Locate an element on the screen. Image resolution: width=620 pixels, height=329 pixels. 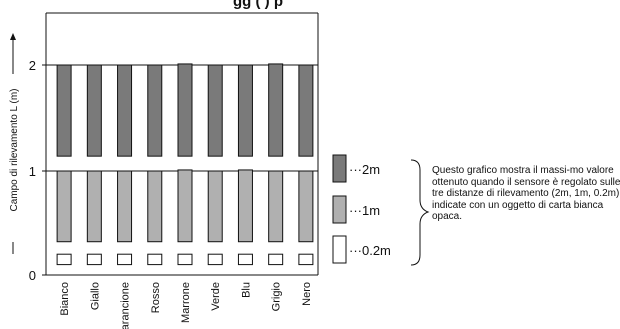
x-category-label: Rosso is located at coordinates (156, 297).